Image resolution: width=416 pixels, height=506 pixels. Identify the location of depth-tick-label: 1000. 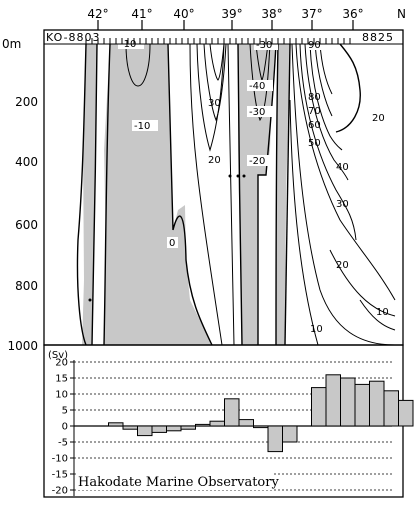
(22, 346).